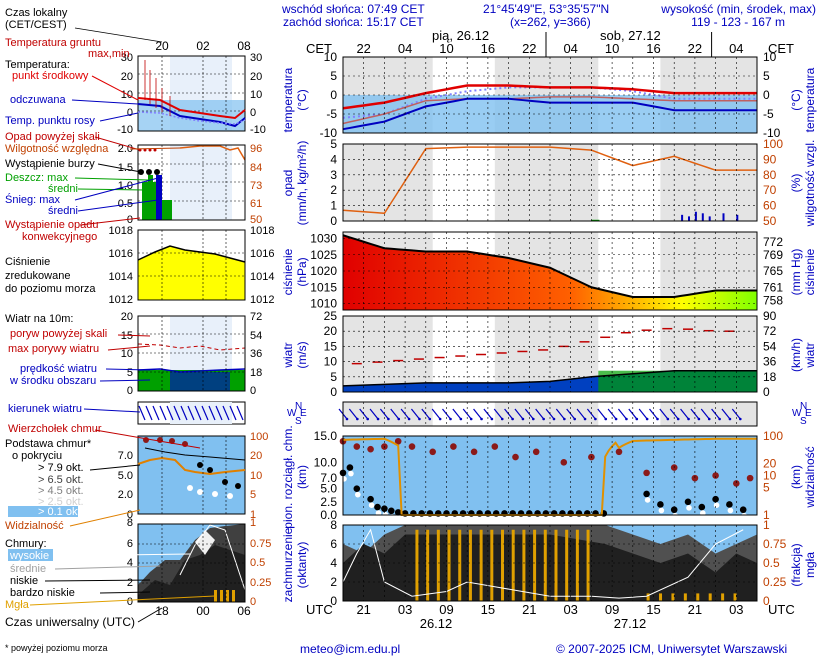 Image resolution: width=820 pixels, height=660 pixels. What do you see at coordinates (630, 35) in the screenshot?
I see `day2-label: sob, 27.12` at bounding box center [630, 35].